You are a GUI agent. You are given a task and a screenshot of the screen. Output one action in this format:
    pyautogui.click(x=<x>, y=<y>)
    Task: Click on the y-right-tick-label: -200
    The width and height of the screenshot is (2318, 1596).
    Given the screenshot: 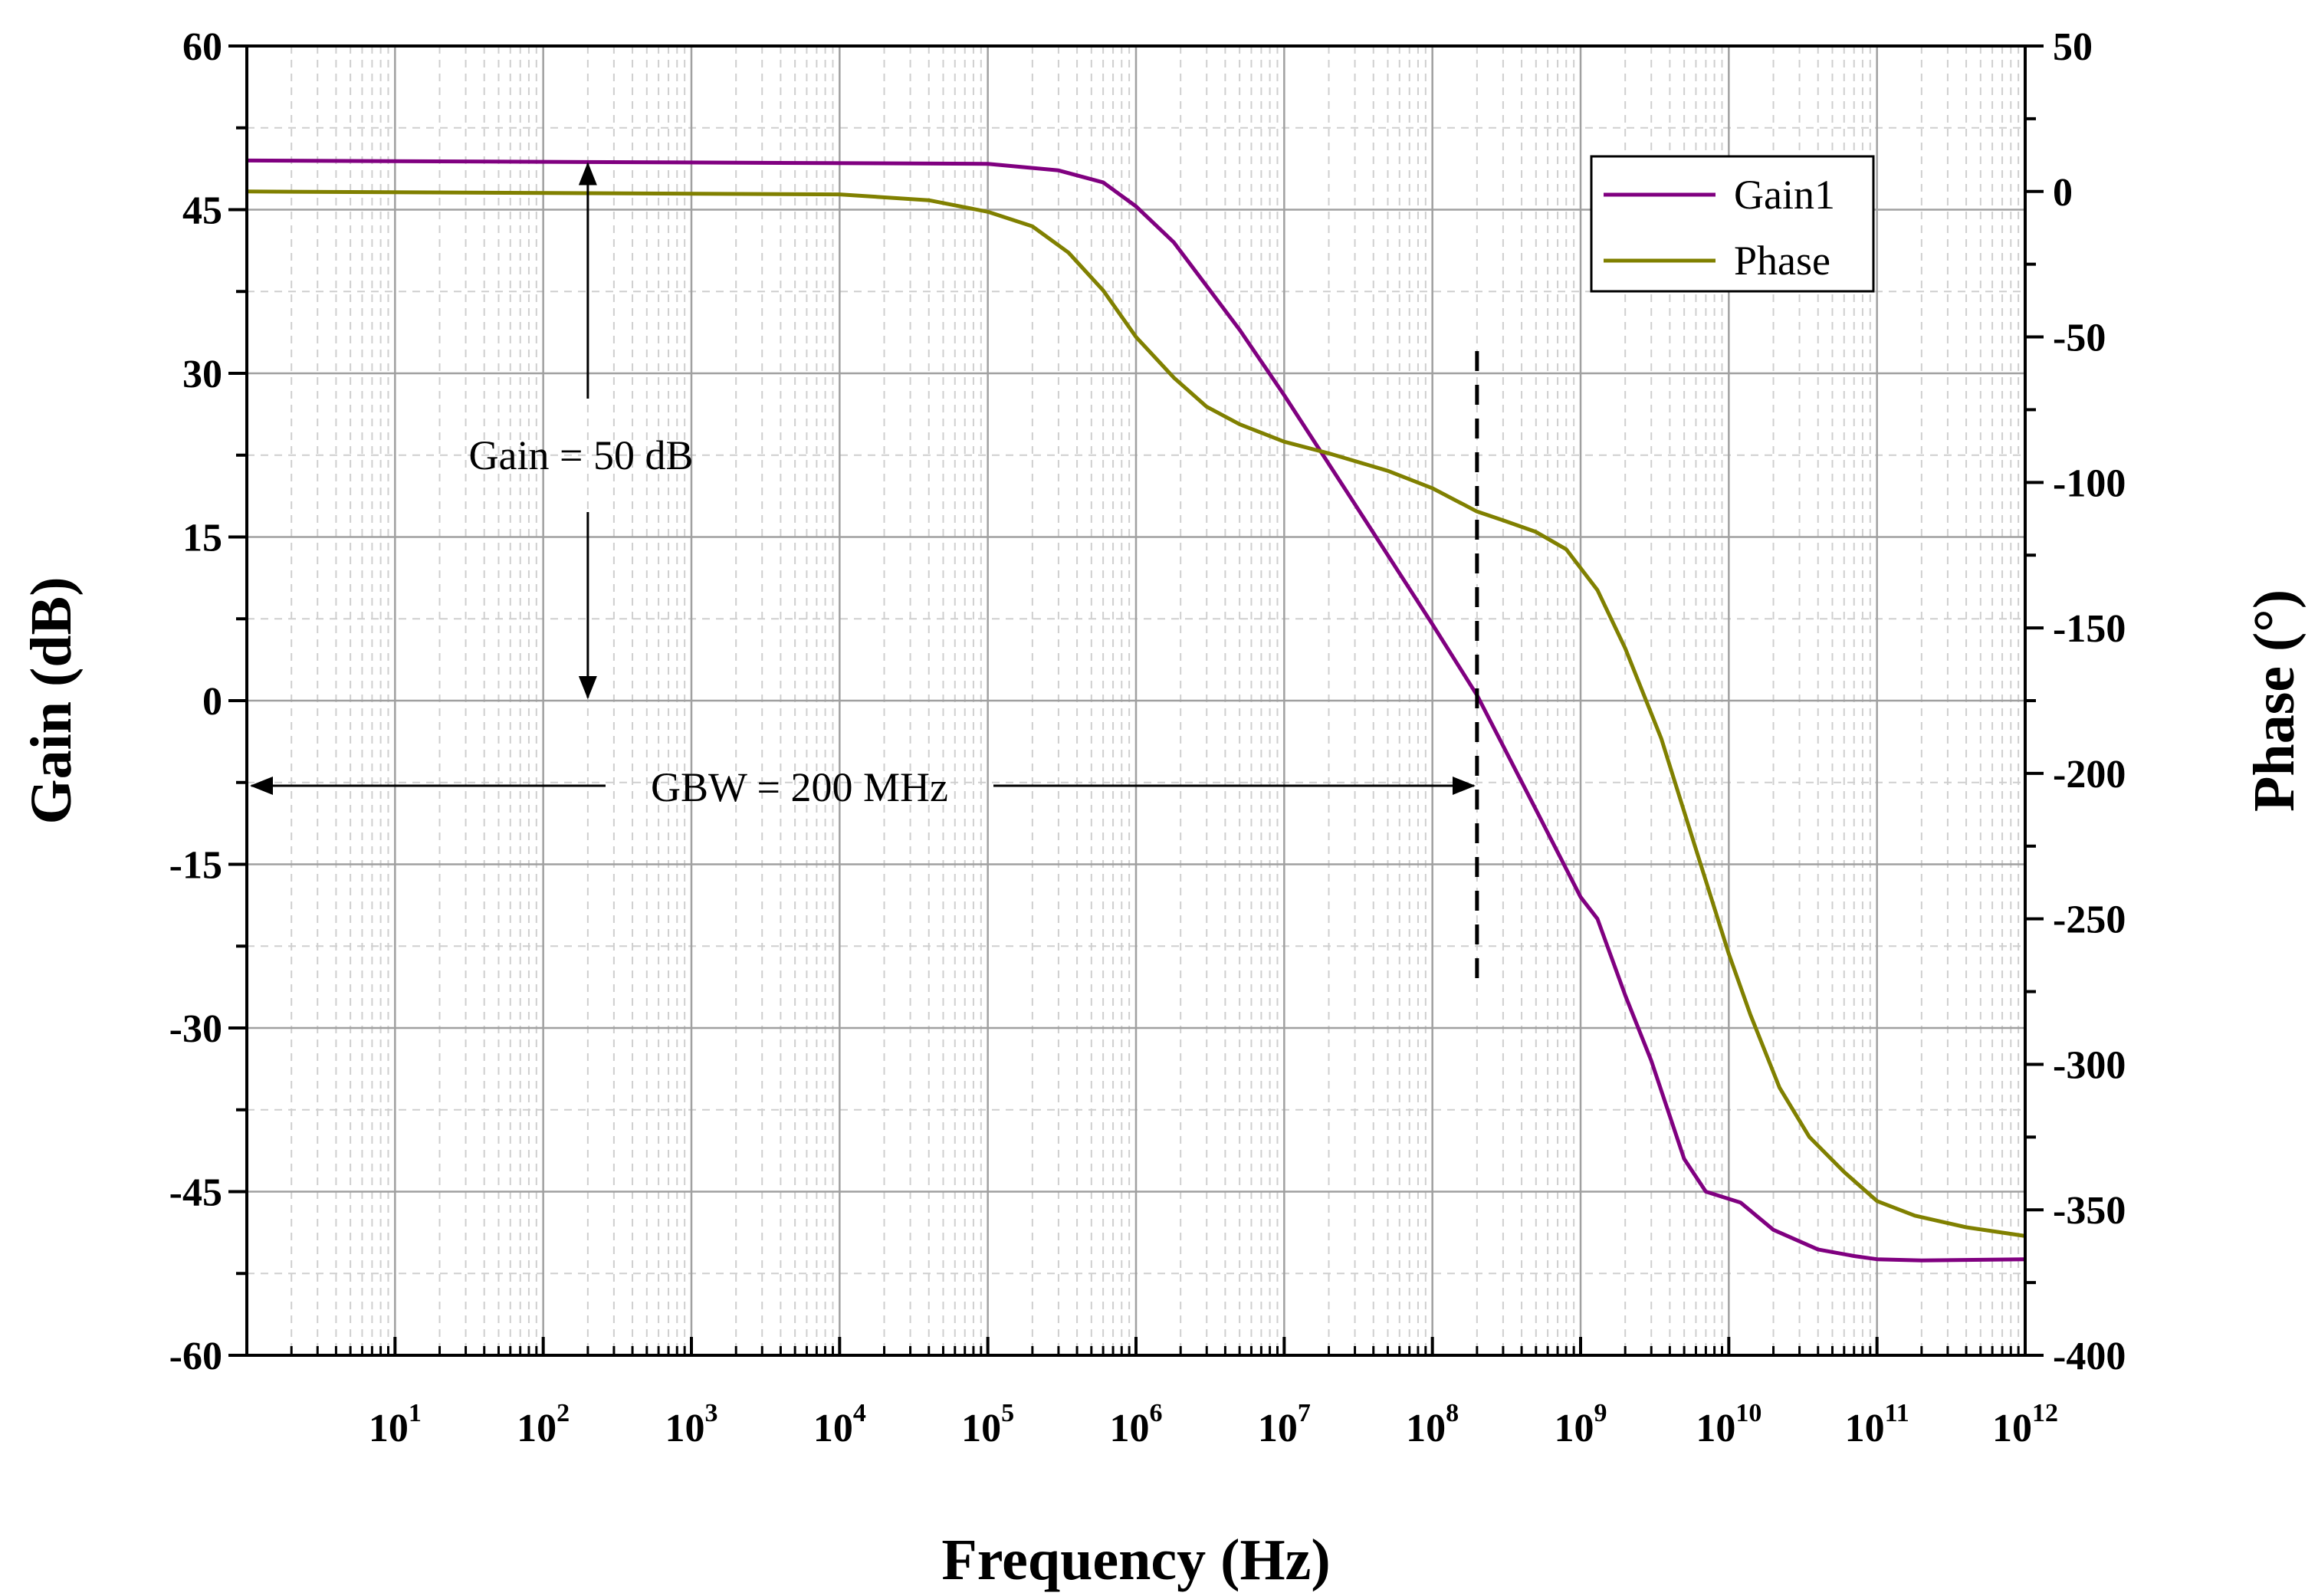 What is the action you would take?
    pyautogui.click(x=2089, y=774)
    